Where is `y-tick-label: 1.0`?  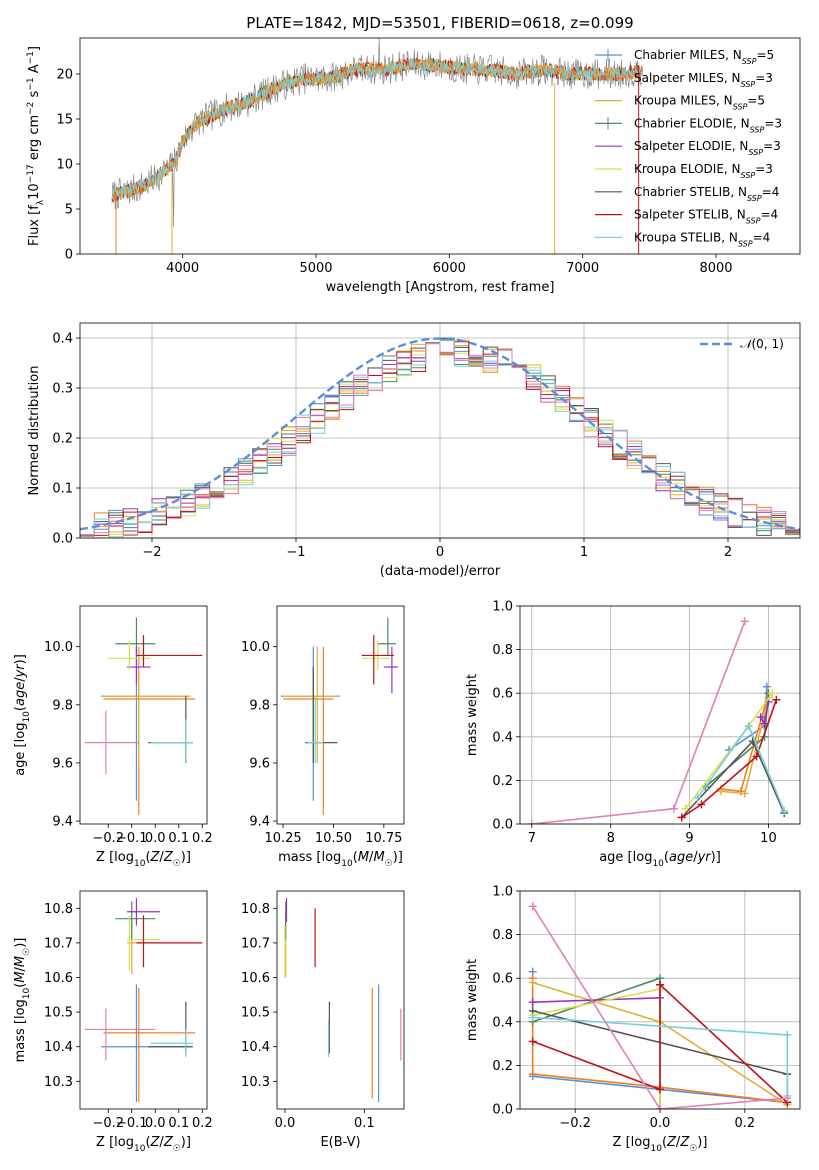 y-tick-label: 1.0 is located at coordinates (502, 892).